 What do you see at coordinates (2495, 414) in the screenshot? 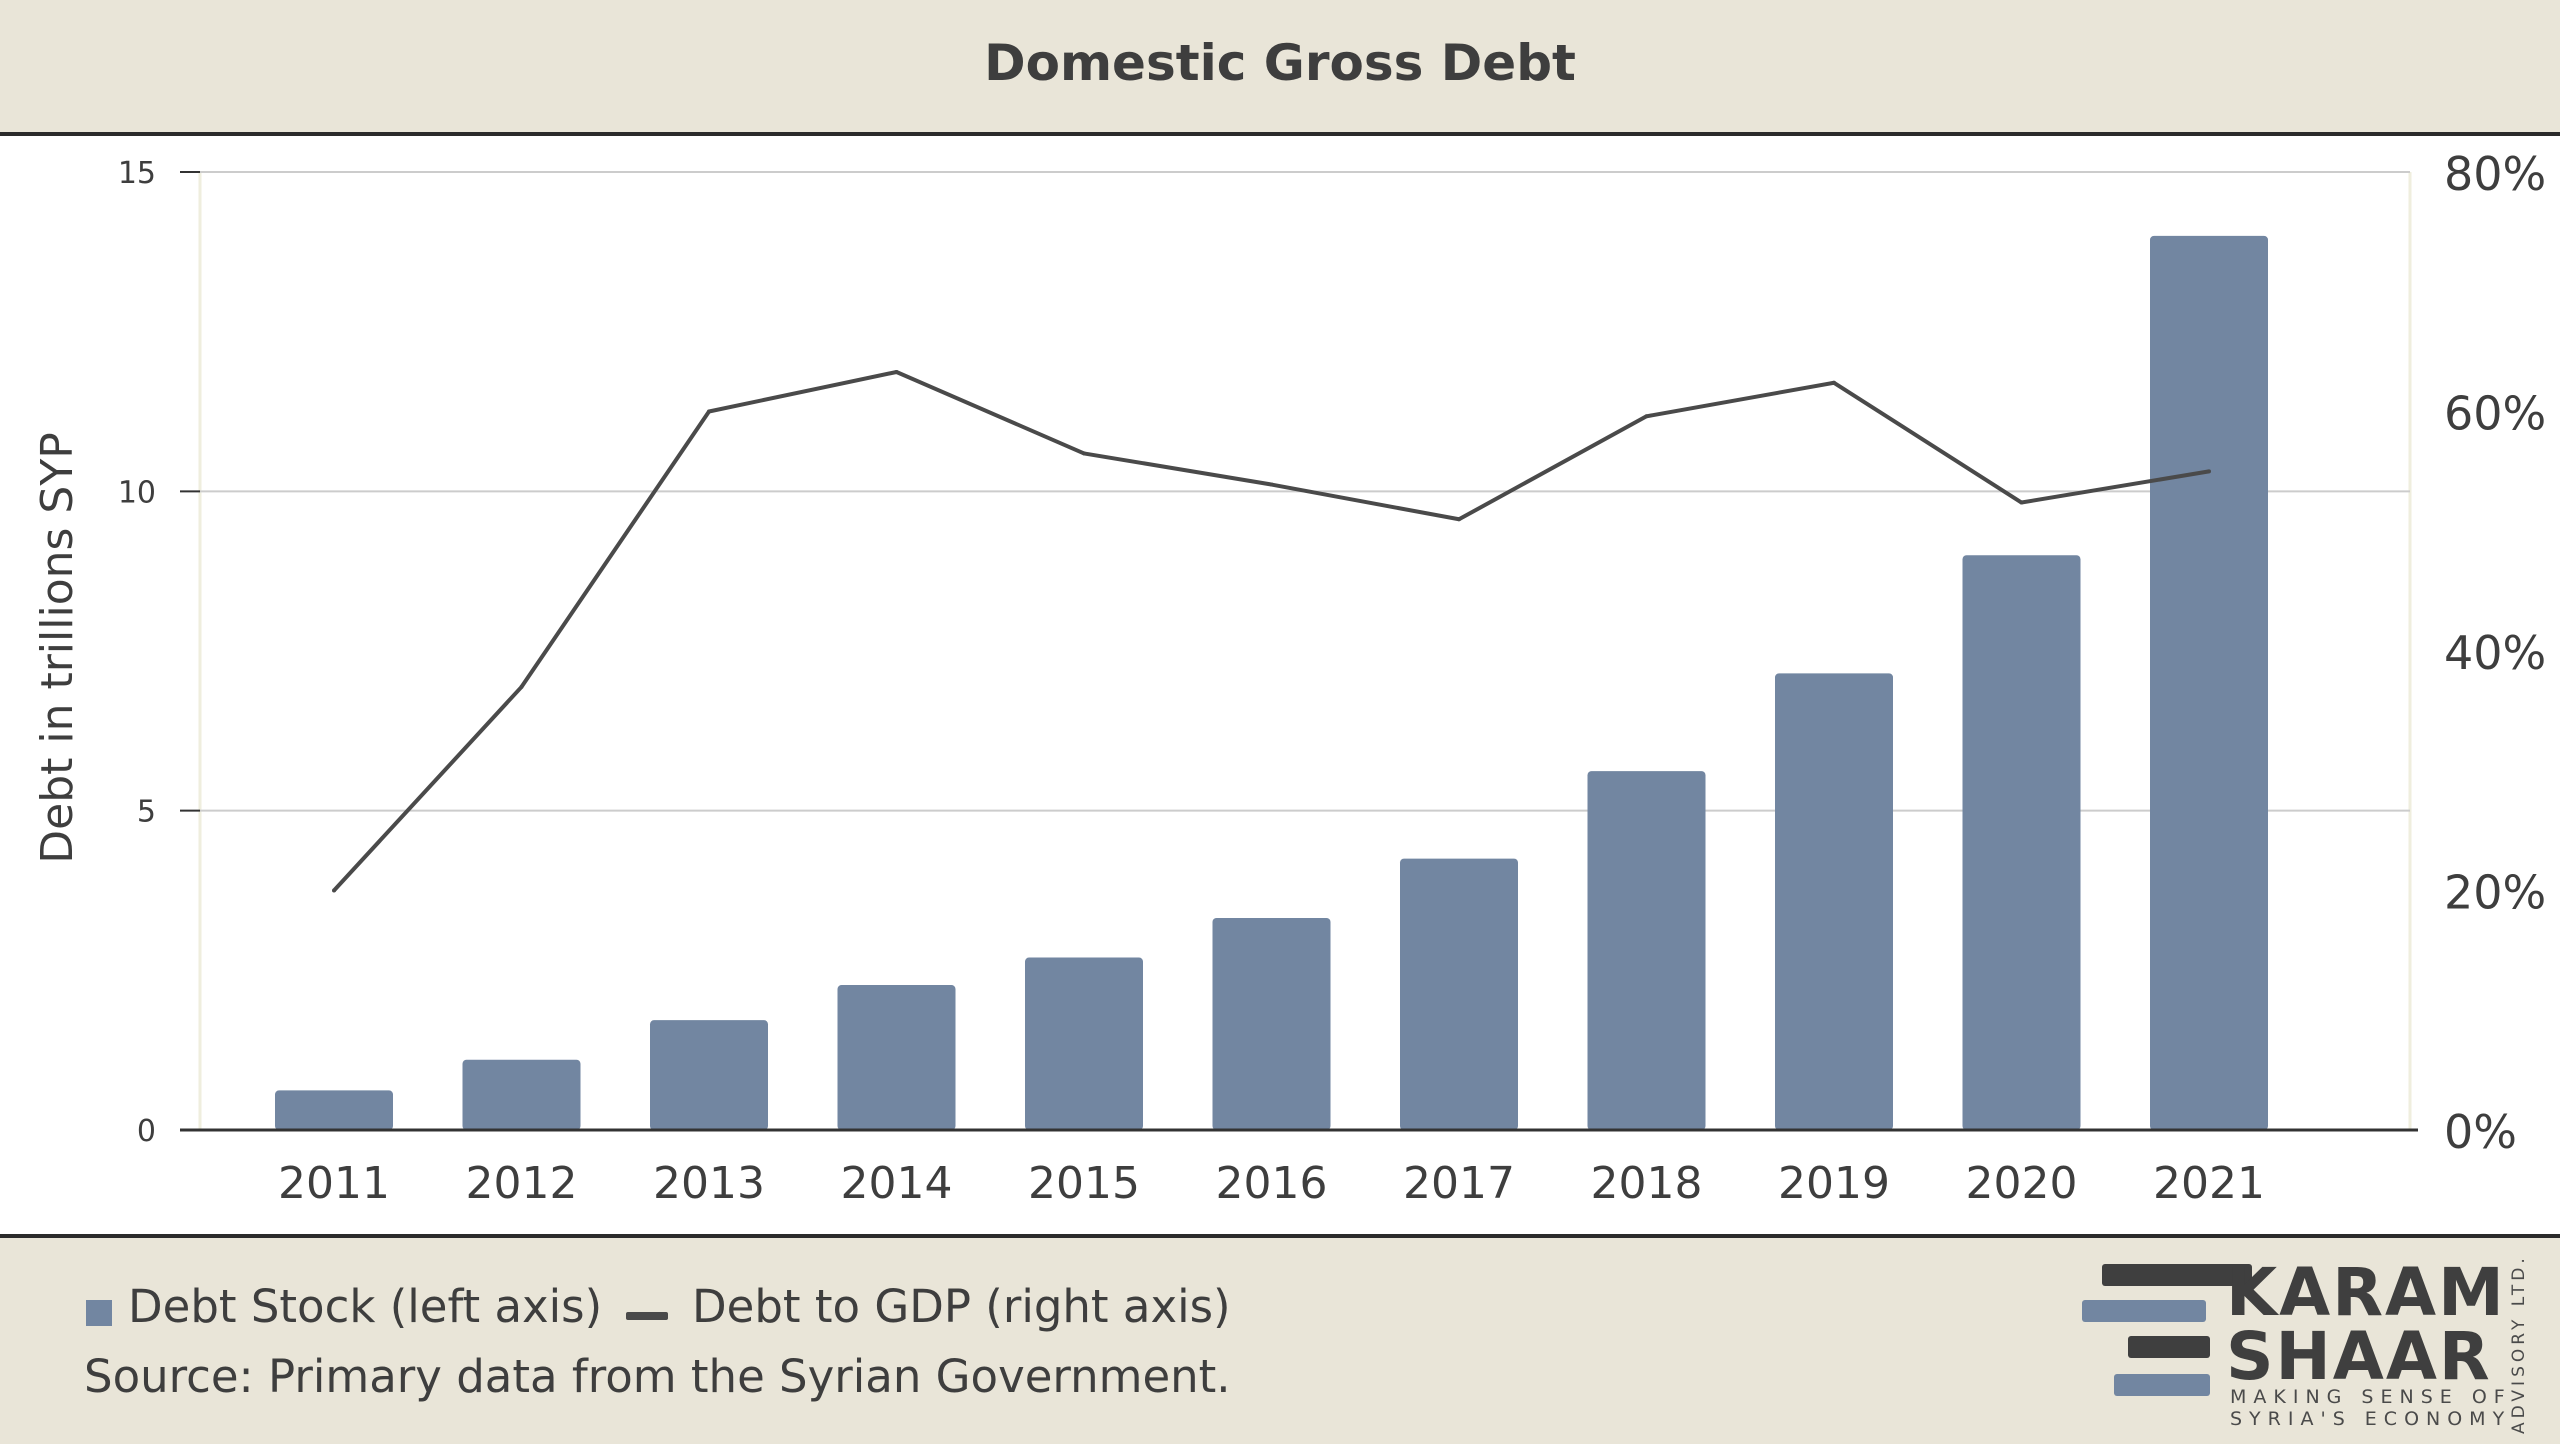
I see `y2-tick-label: 60%` at bounding box center [2495, 414].